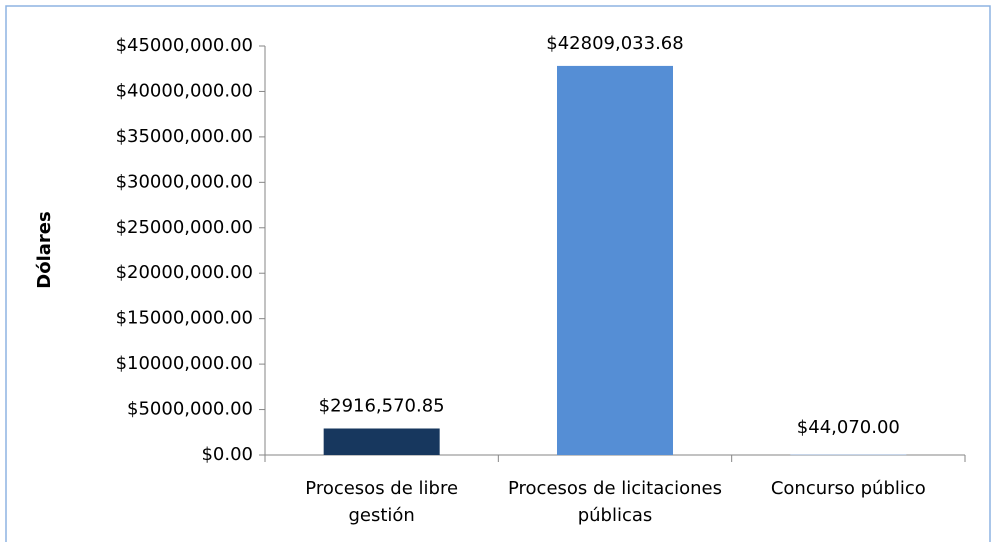 This screenshot has height=542, width=997. Describe the element at coordinates (184, 136) in the screenshot. I see `y-tick-label: $35000,000.00` at that location.